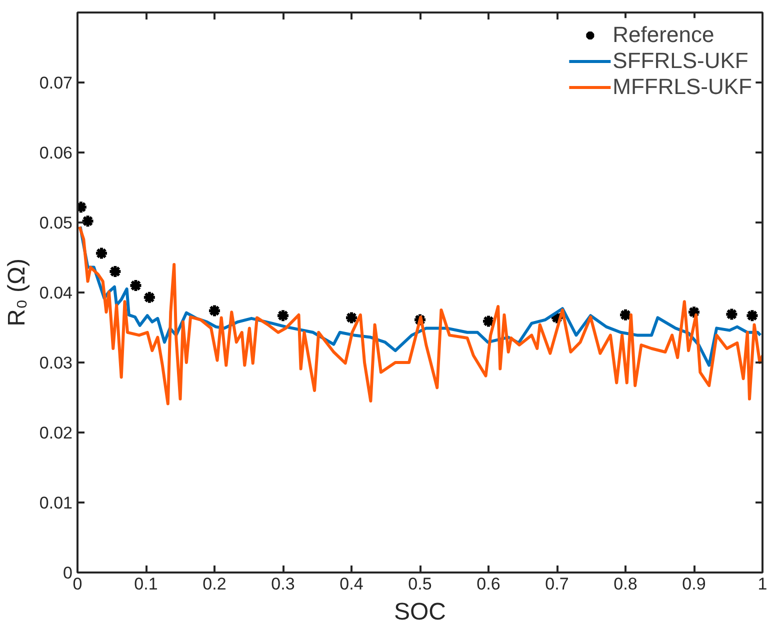 The height and width of the screenshot is (628, 768). Describe the element at coordinates (694, 584) in the screenshot. I see `x-tick-label: 0.9` at that location.